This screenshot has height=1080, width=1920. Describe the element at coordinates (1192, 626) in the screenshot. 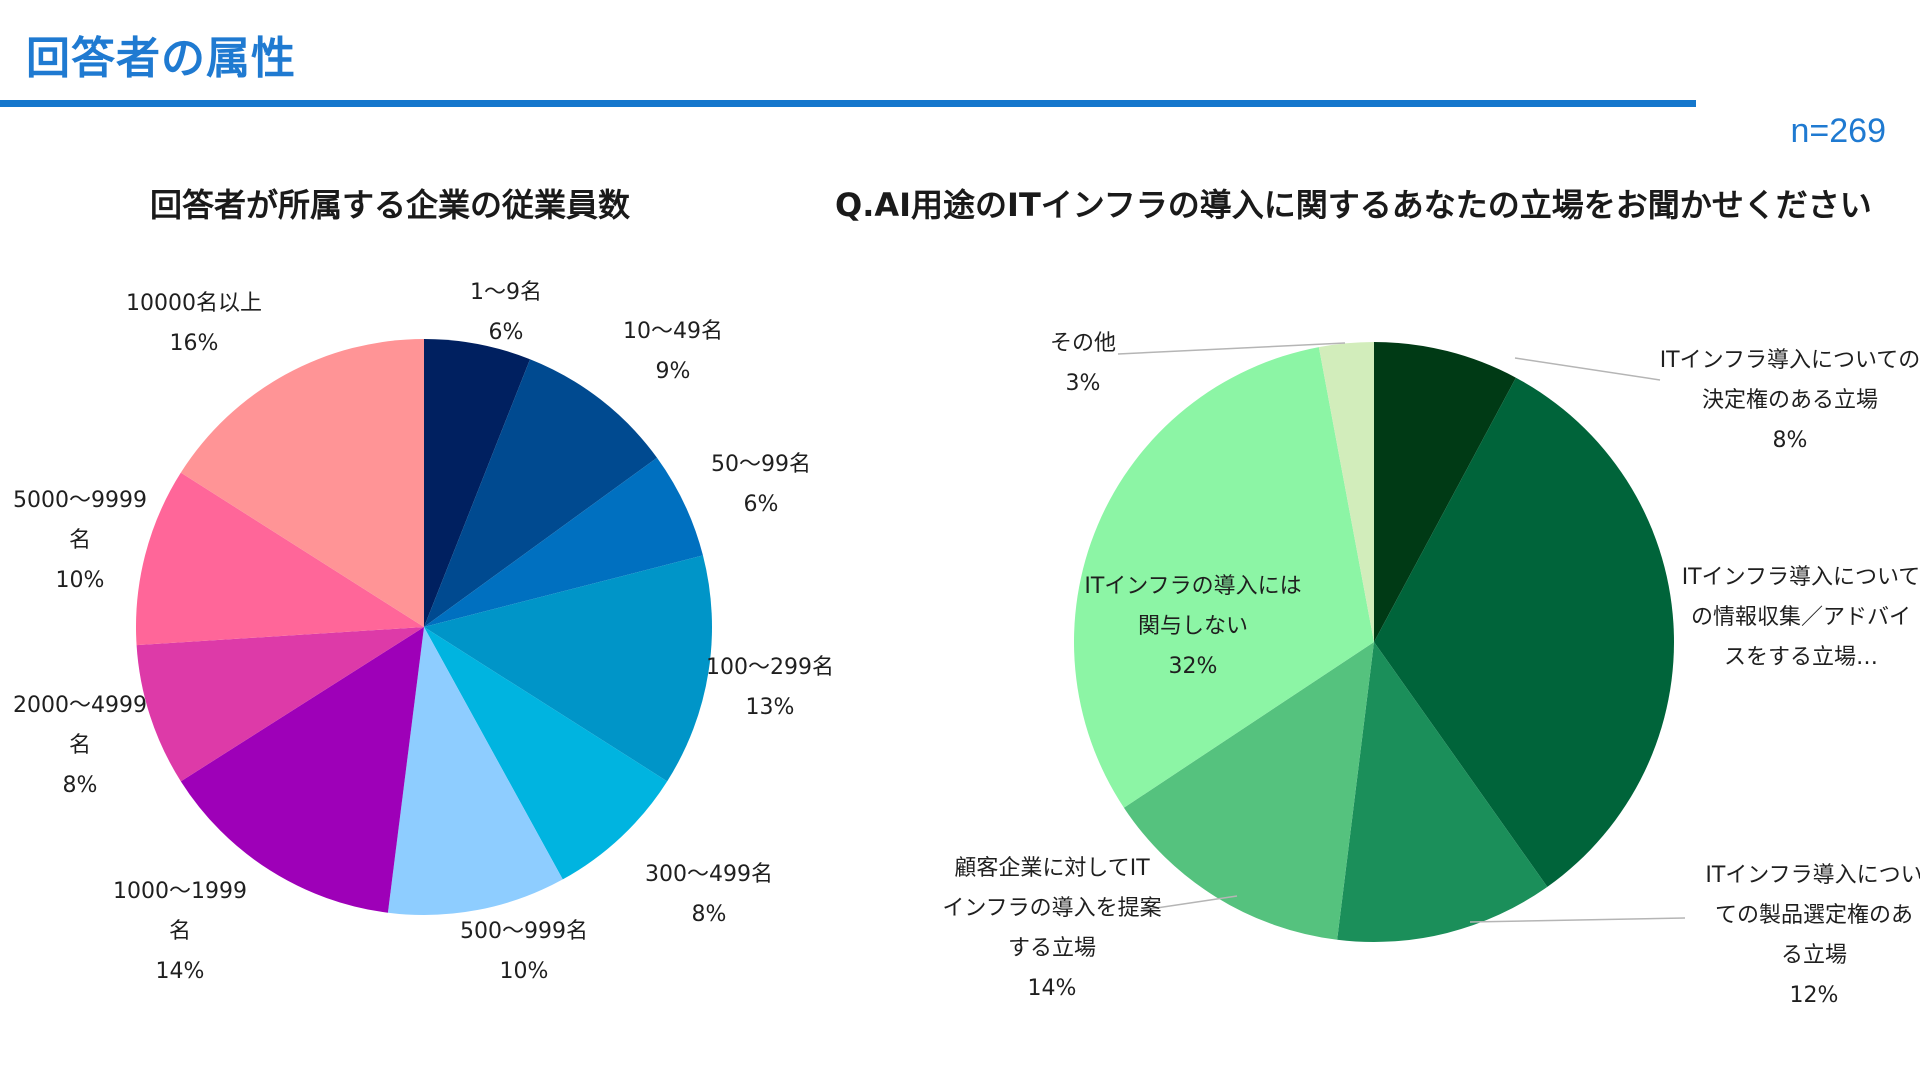

I see `role-label-4: ITインフラの導入には関与しない 32%` at that location.